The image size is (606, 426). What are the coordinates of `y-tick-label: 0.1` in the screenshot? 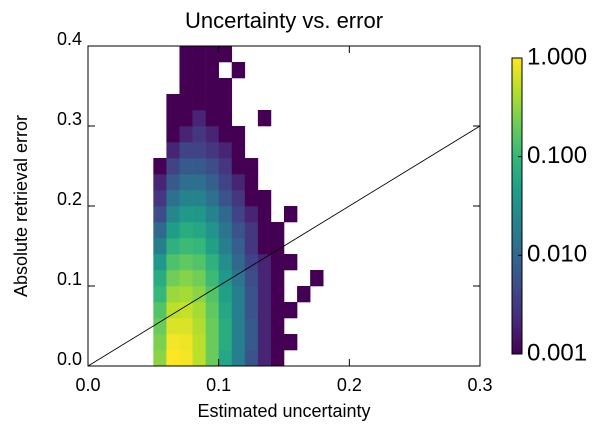 It's located at (69, 279).